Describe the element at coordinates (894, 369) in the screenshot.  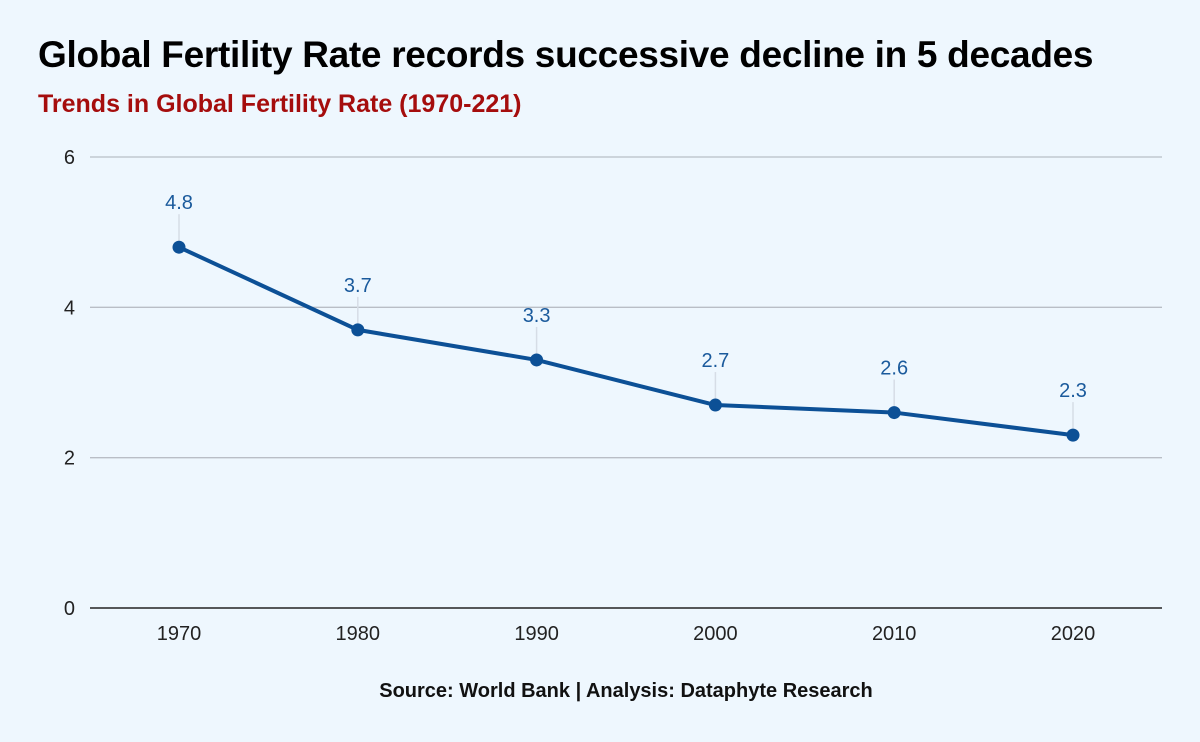
I see `data-label: 2.6` at that location.